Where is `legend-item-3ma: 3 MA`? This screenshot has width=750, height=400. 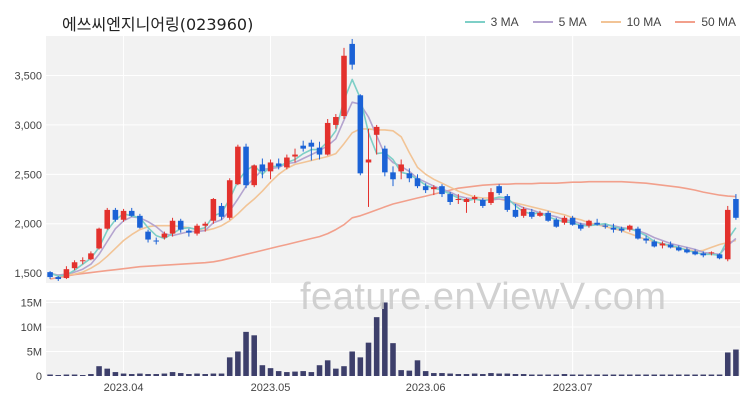
legend-item-3ma: 3 MA is located at coordinates (491, 22).